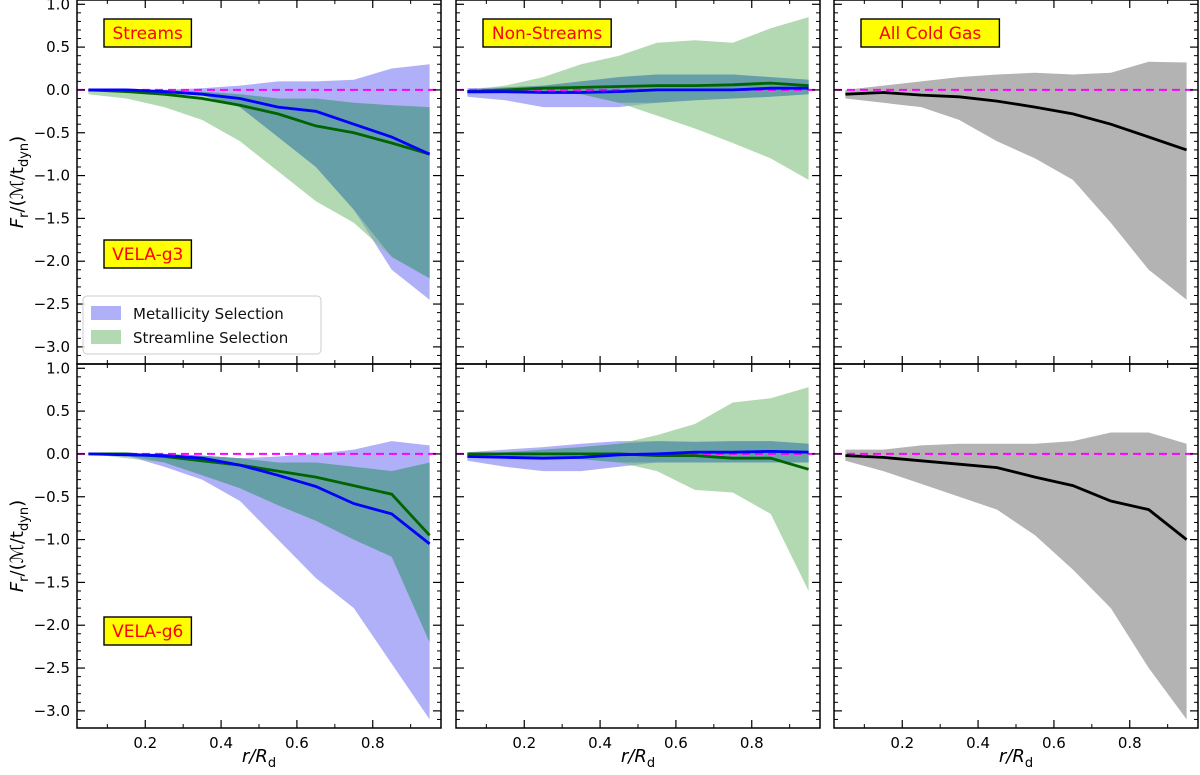  I want to click on panel-tag-label: All Cold Gas, so click(930, 33).